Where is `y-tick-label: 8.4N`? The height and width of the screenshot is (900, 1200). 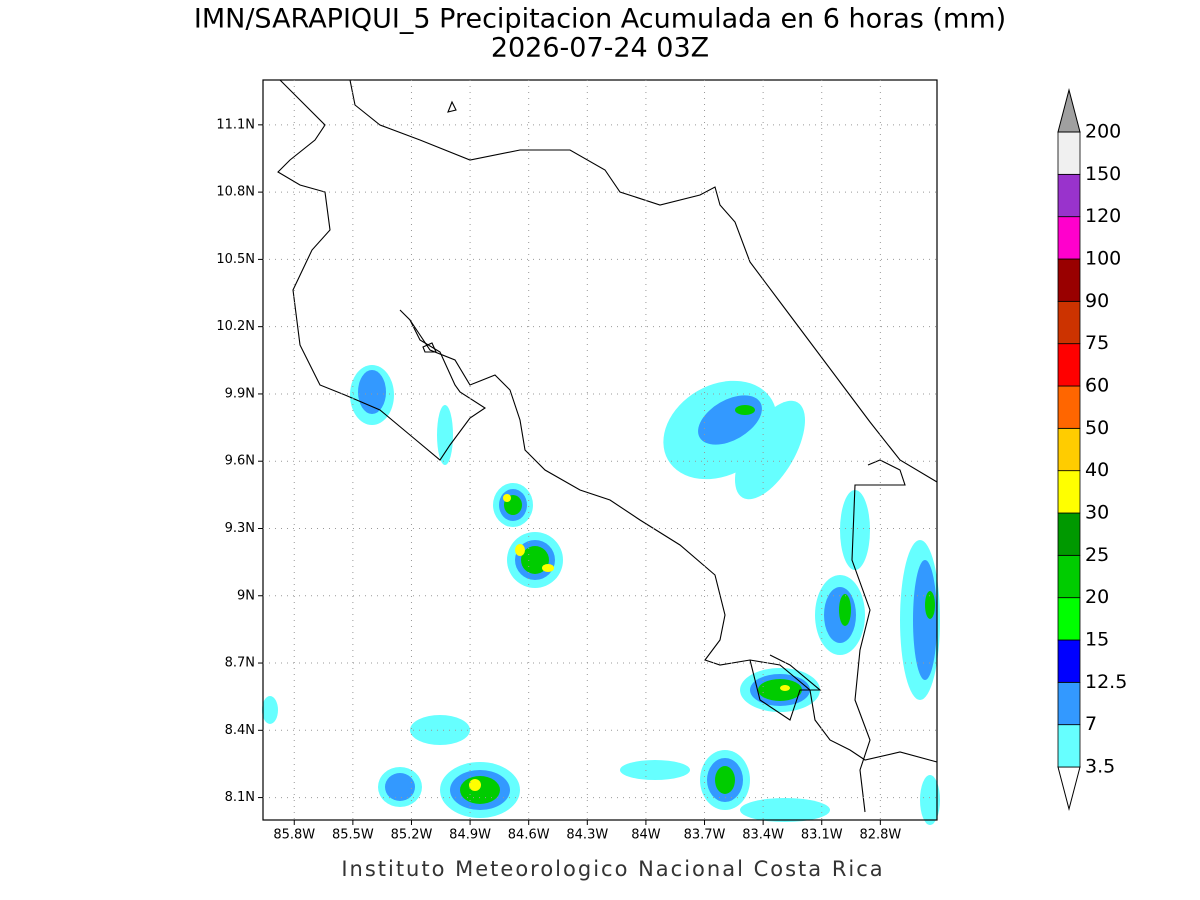
y-tick-label: 8.4N is located at coordinates (240, 730).